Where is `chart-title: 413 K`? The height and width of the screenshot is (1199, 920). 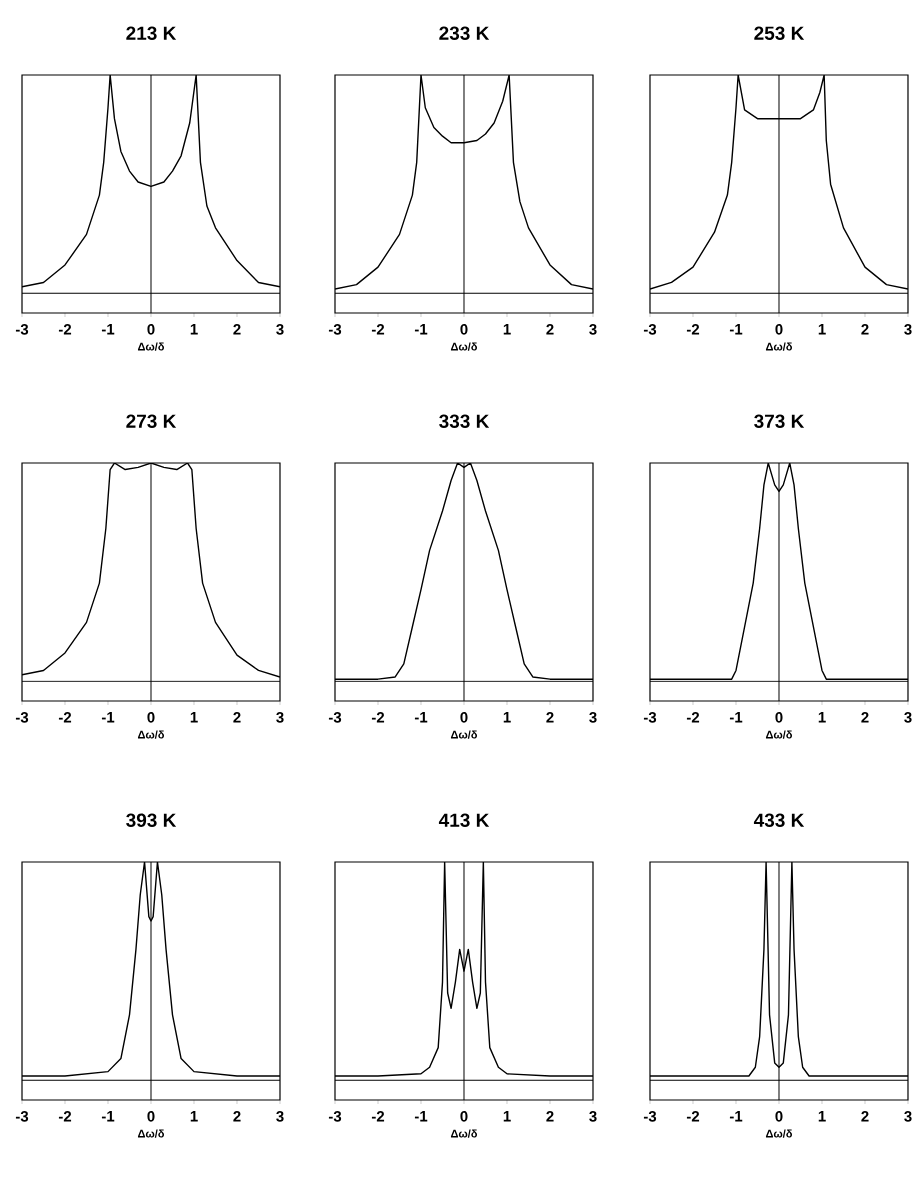
chart-title: 413 K is located at coordinates (464, 820).